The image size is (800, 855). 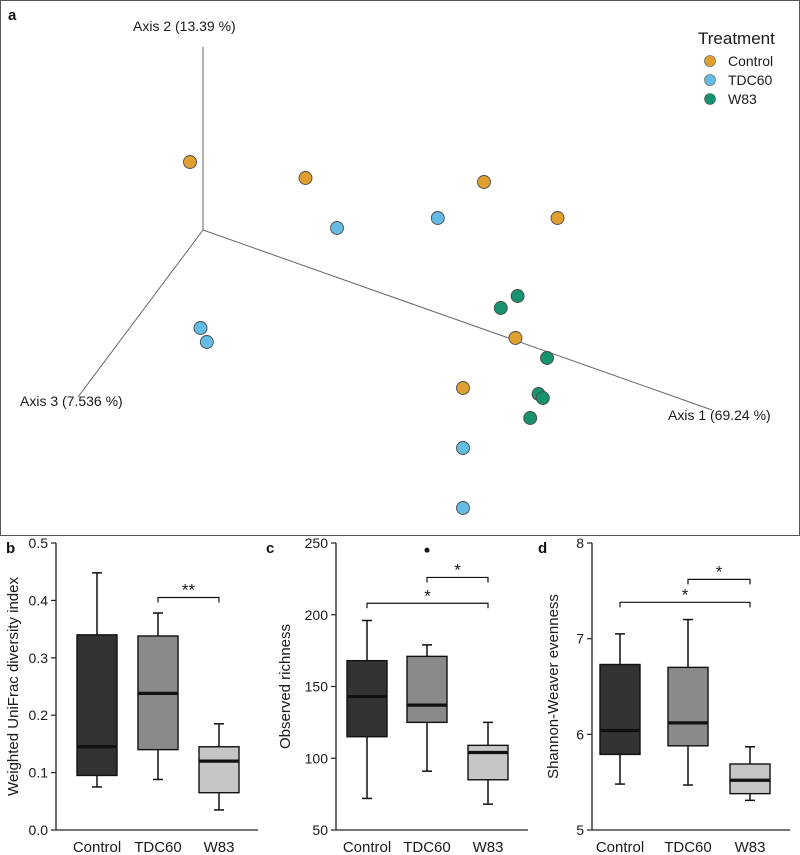 I want to click on legend-label-tdc60: TDC60, so click(x=750, y=80).